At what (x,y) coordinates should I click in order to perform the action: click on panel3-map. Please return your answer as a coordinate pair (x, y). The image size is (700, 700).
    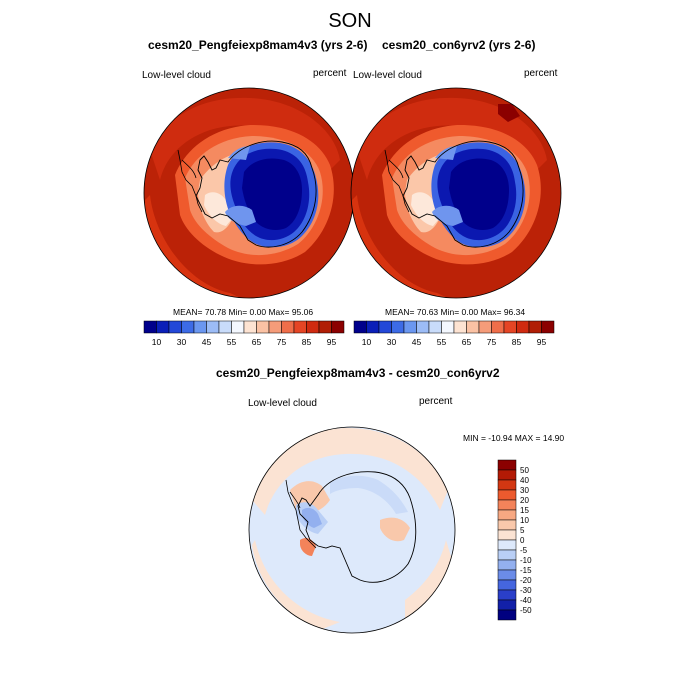
    Looking at the image, I should click on (352, 530).